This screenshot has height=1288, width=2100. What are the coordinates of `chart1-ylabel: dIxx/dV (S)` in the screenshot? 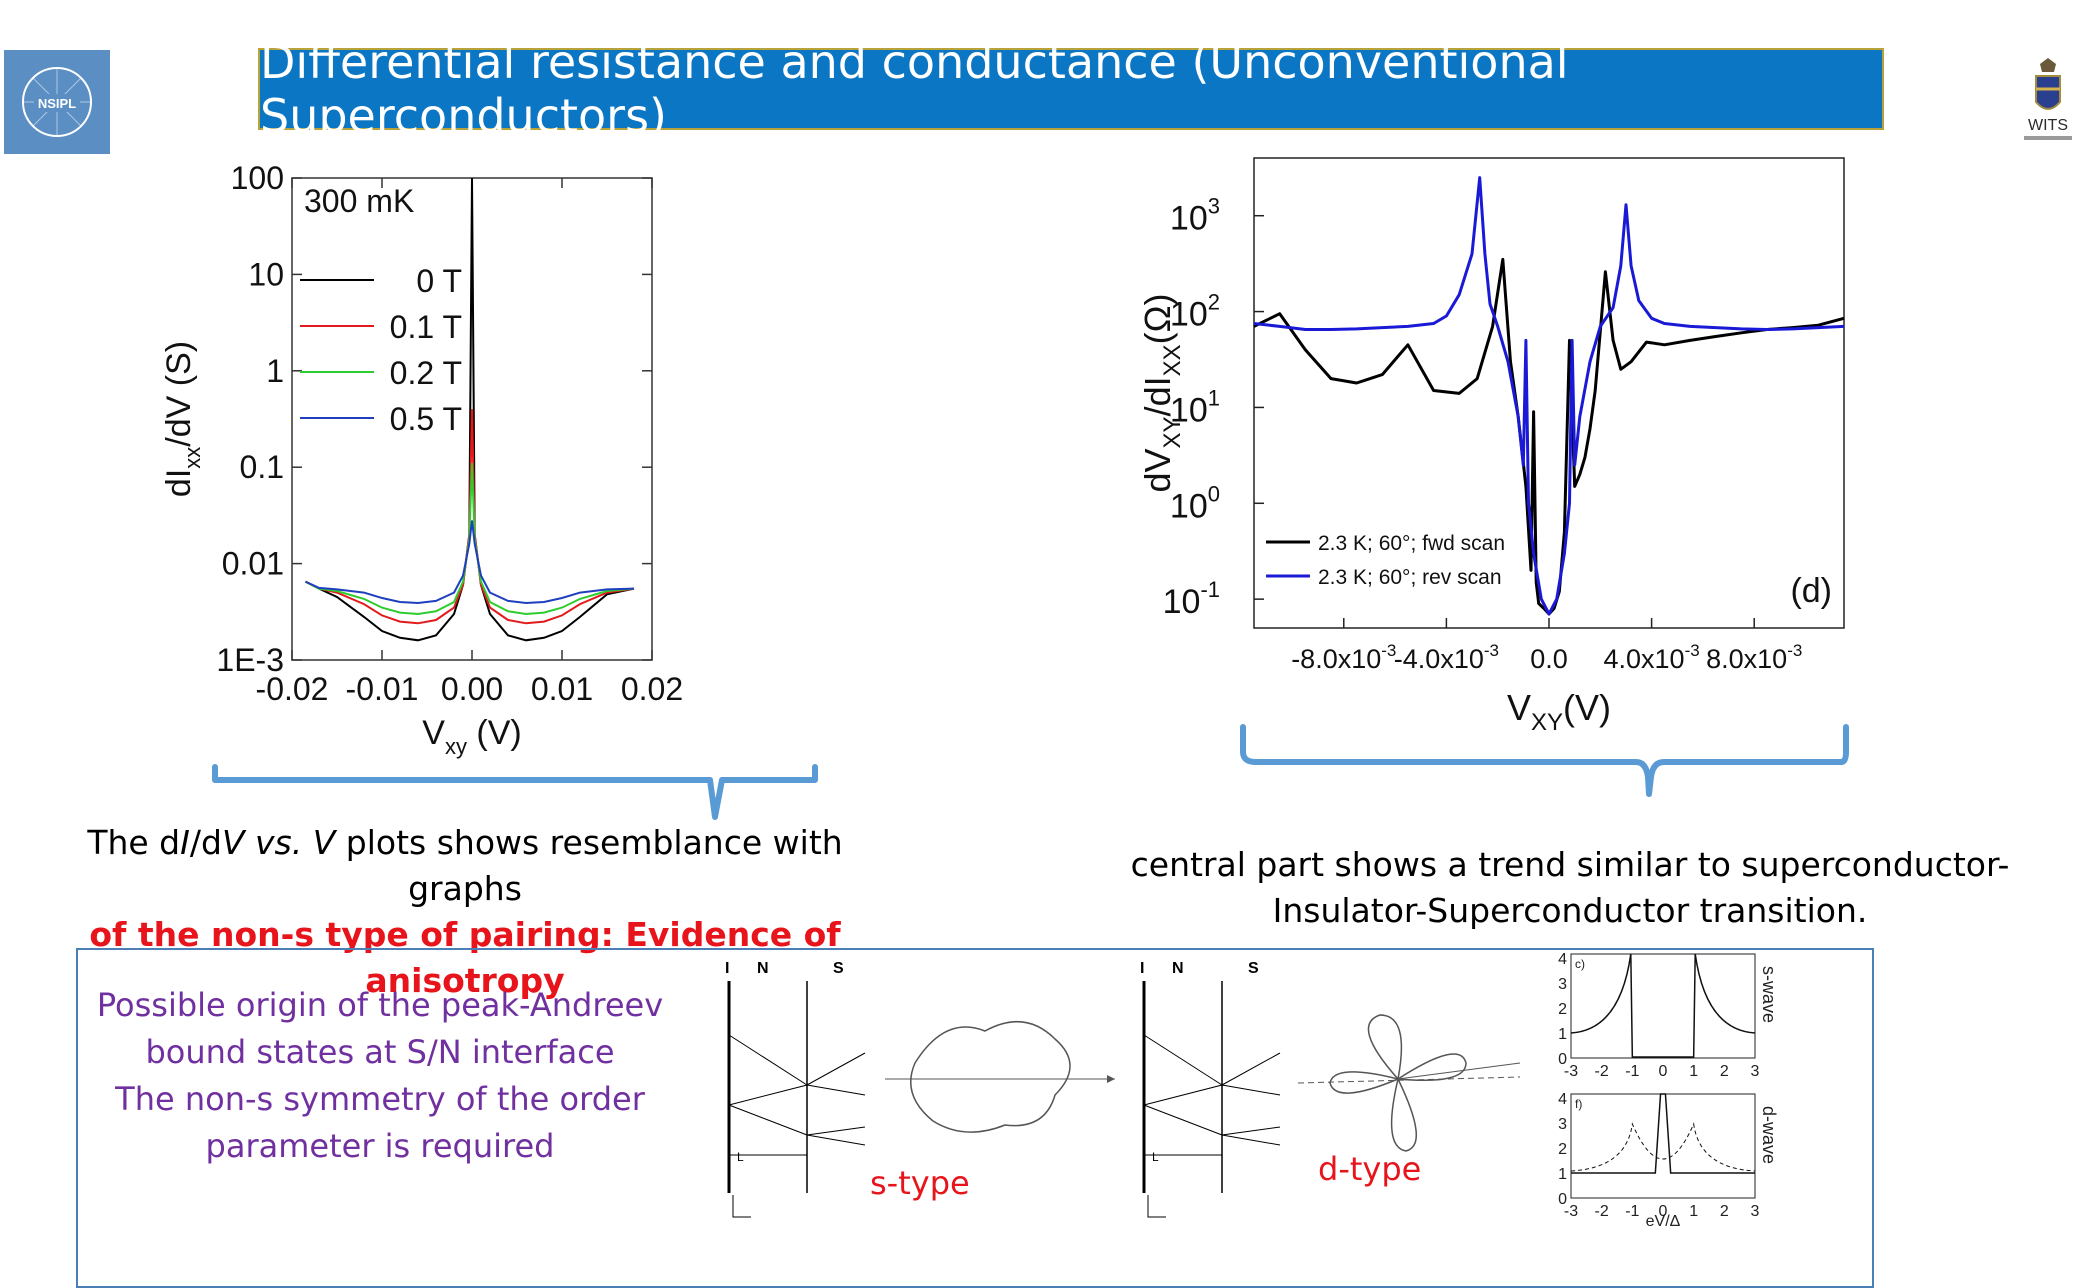 It's located at (182, 419).